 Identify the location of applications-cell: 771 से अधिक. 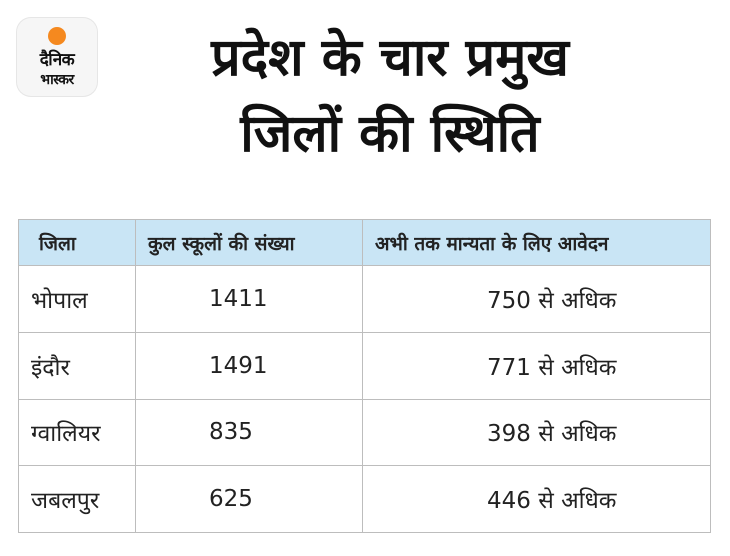
(536, 365).